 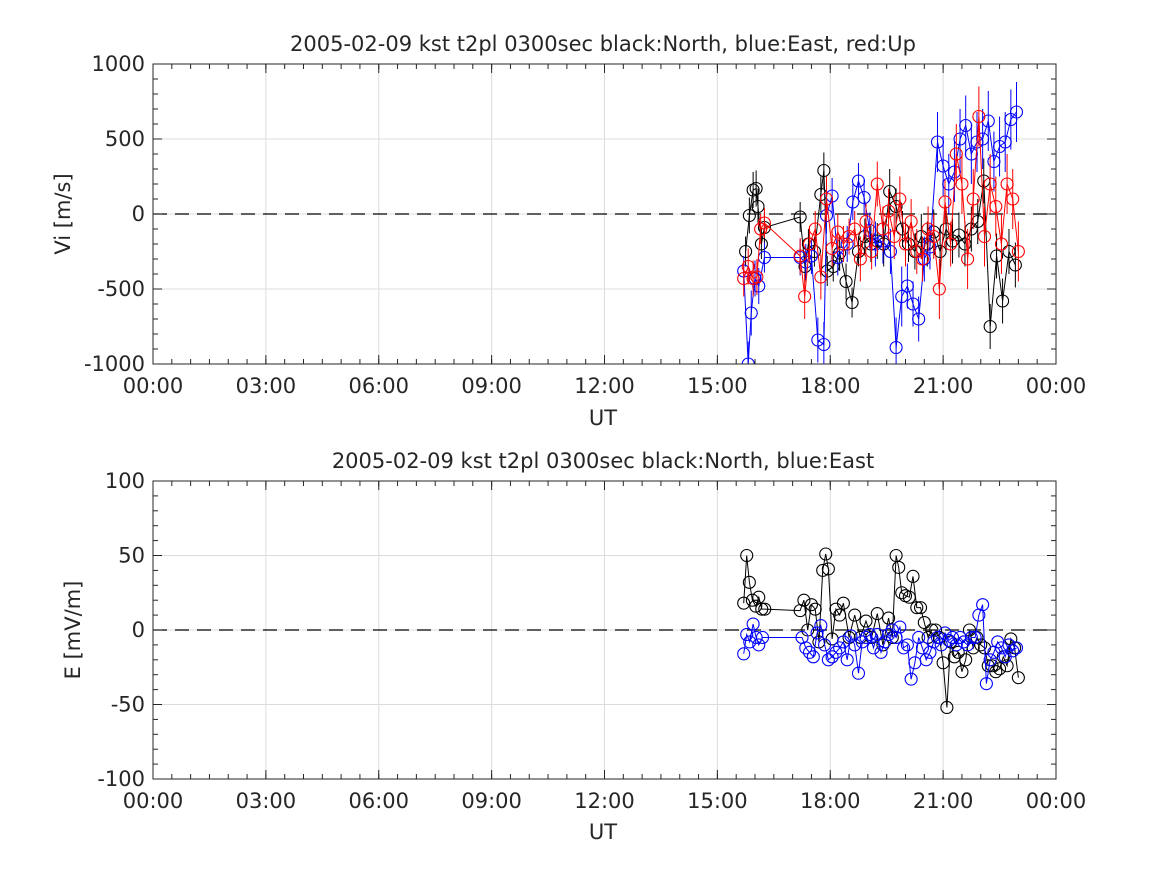 What do you see at coordinates (114, 364) in the screenshot?
I see `y-tick-label: -1000` at bounding box center [114, 364].